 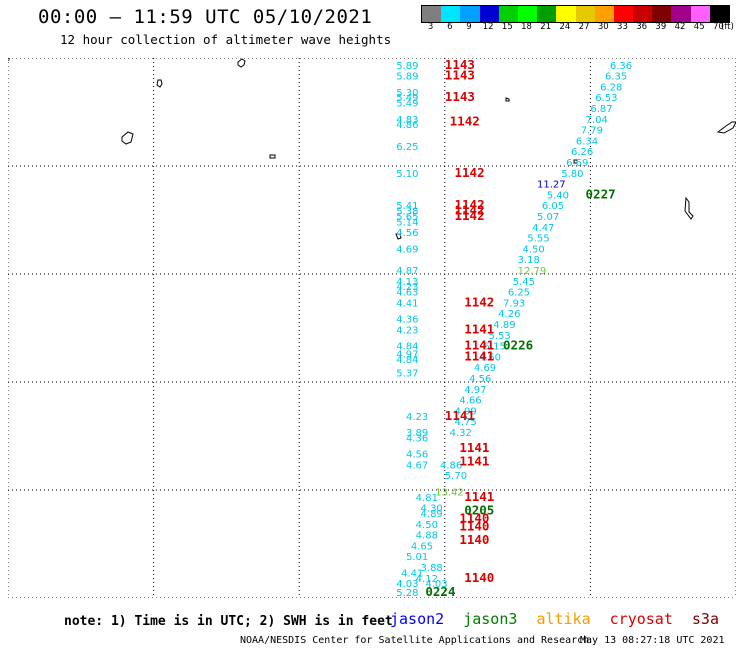 What do you see at coordinates (407, 206) in the screenshot?
I see `wave-height-label: 5.41` at bounding box center [407, 206].